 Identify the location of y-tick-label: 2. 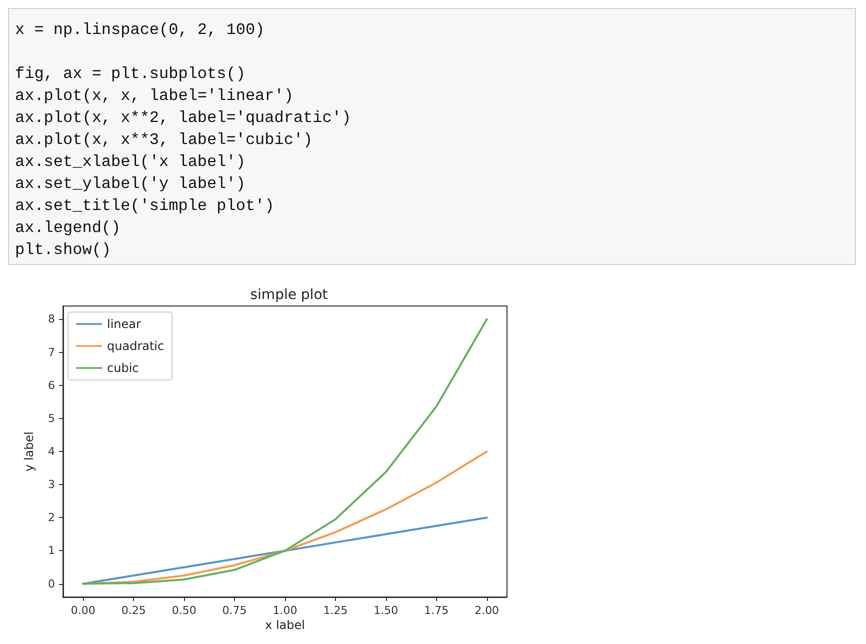
(51, 517).